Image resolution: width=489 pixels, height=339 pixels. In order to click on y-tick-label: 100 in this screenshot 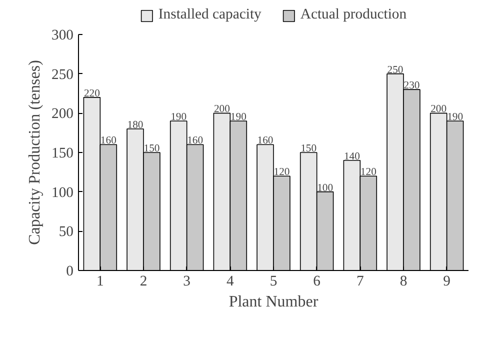, I will do `click(63, 192)`.